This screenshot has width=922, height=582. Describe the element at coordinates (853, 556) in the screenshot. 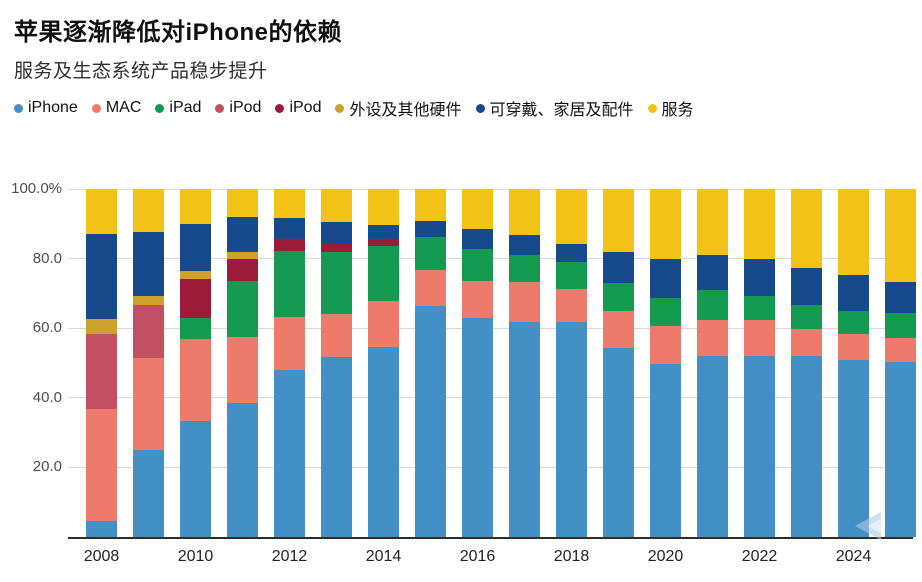

I see `x-axis-label: 2024` at that location.